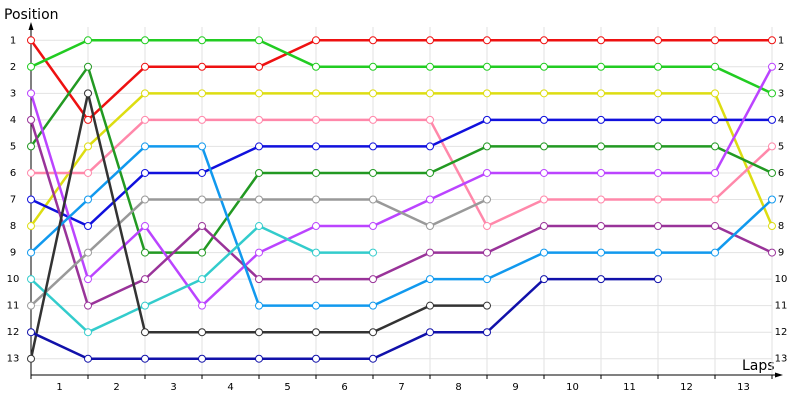  Describe the element at coordinates (13, 146) in the screenshot. I see `y-tick-label: 5` at that location.